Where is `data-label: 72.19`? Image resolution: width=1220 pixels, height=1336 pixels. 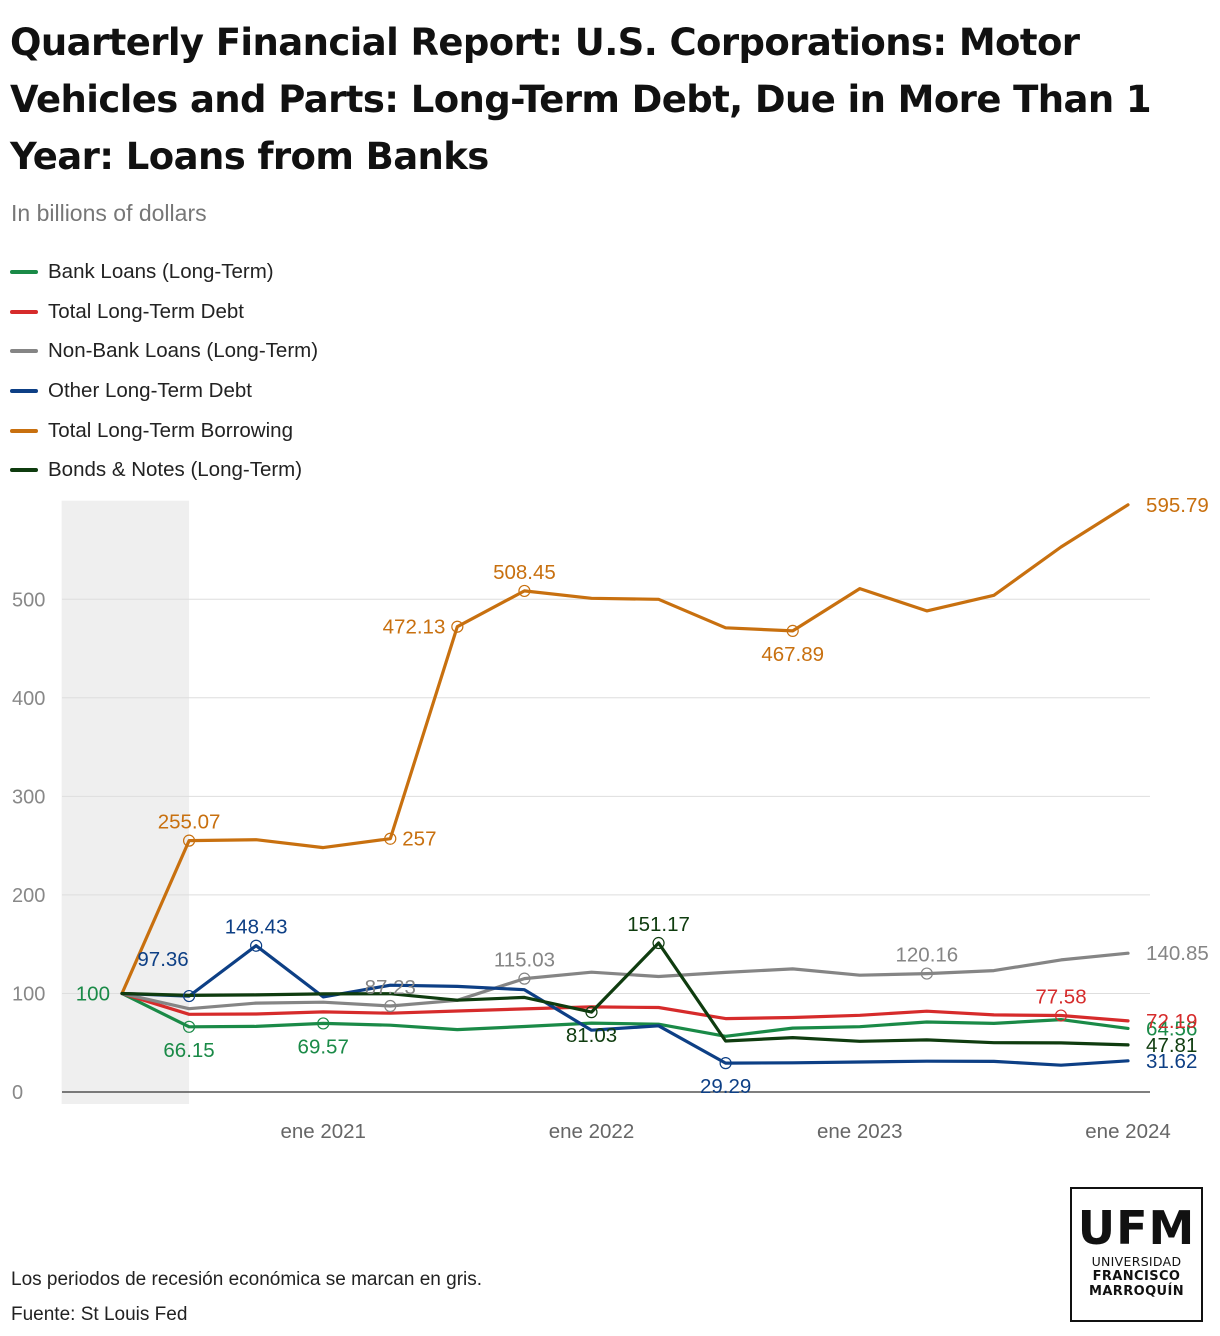 data-label: 72.19 is located at coordinates (1171, 1021).